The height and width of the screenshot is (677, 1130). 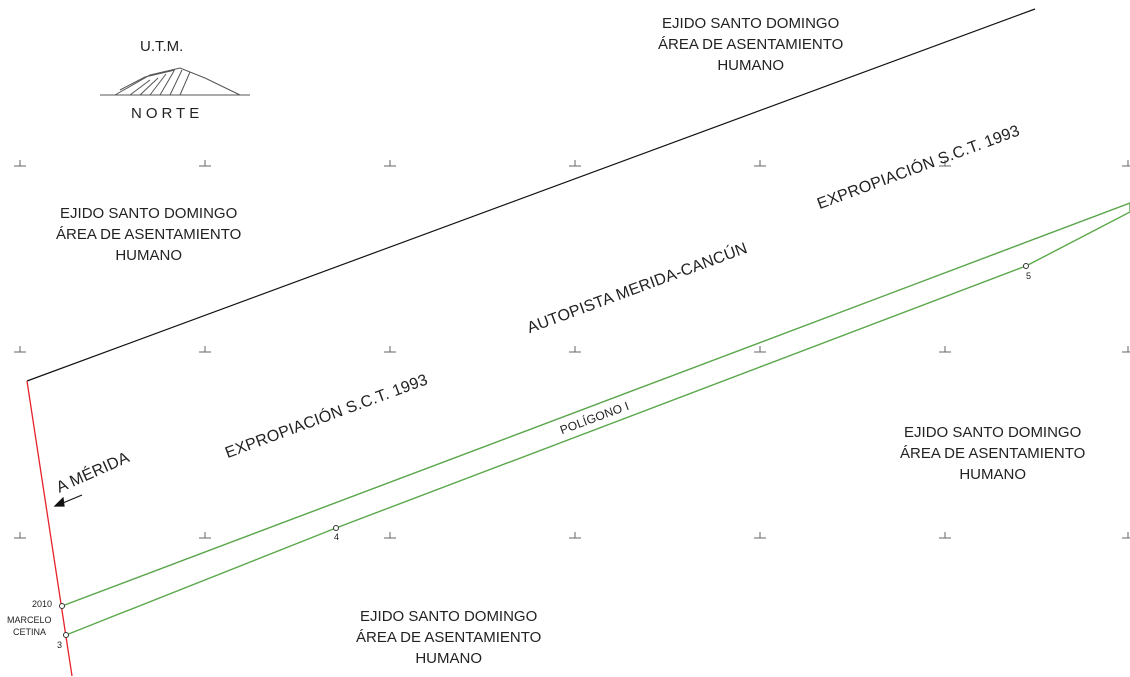 I want to click on vertex-label-4: 4, so click(x=337, y=537).